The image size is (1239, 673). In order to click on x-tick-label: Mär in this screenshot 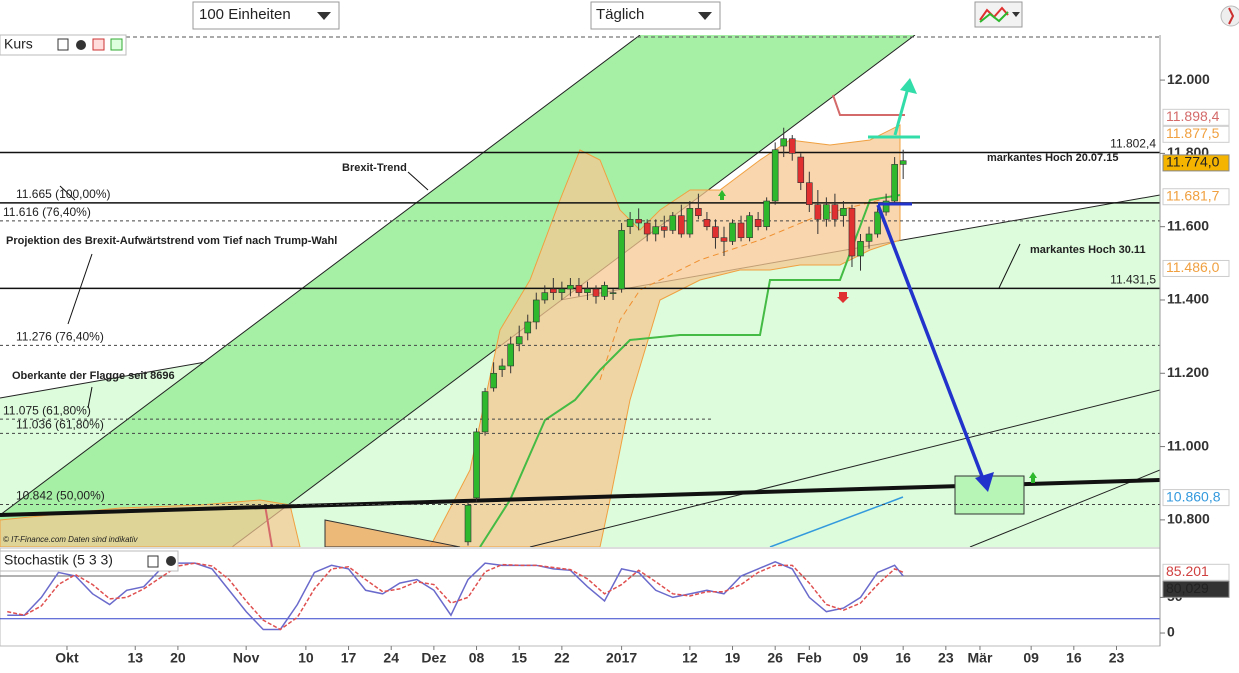, I will do `click(980, 658)`.